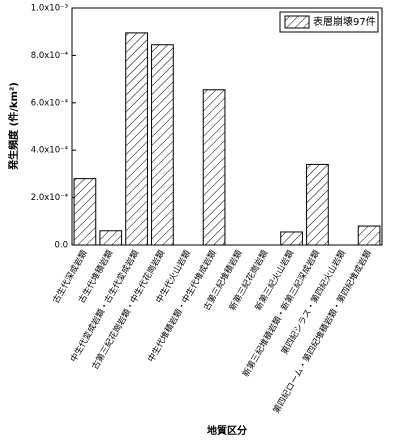  I want to click on y-tick-label: 2.0x10⁻⁴, so click(50, 198).